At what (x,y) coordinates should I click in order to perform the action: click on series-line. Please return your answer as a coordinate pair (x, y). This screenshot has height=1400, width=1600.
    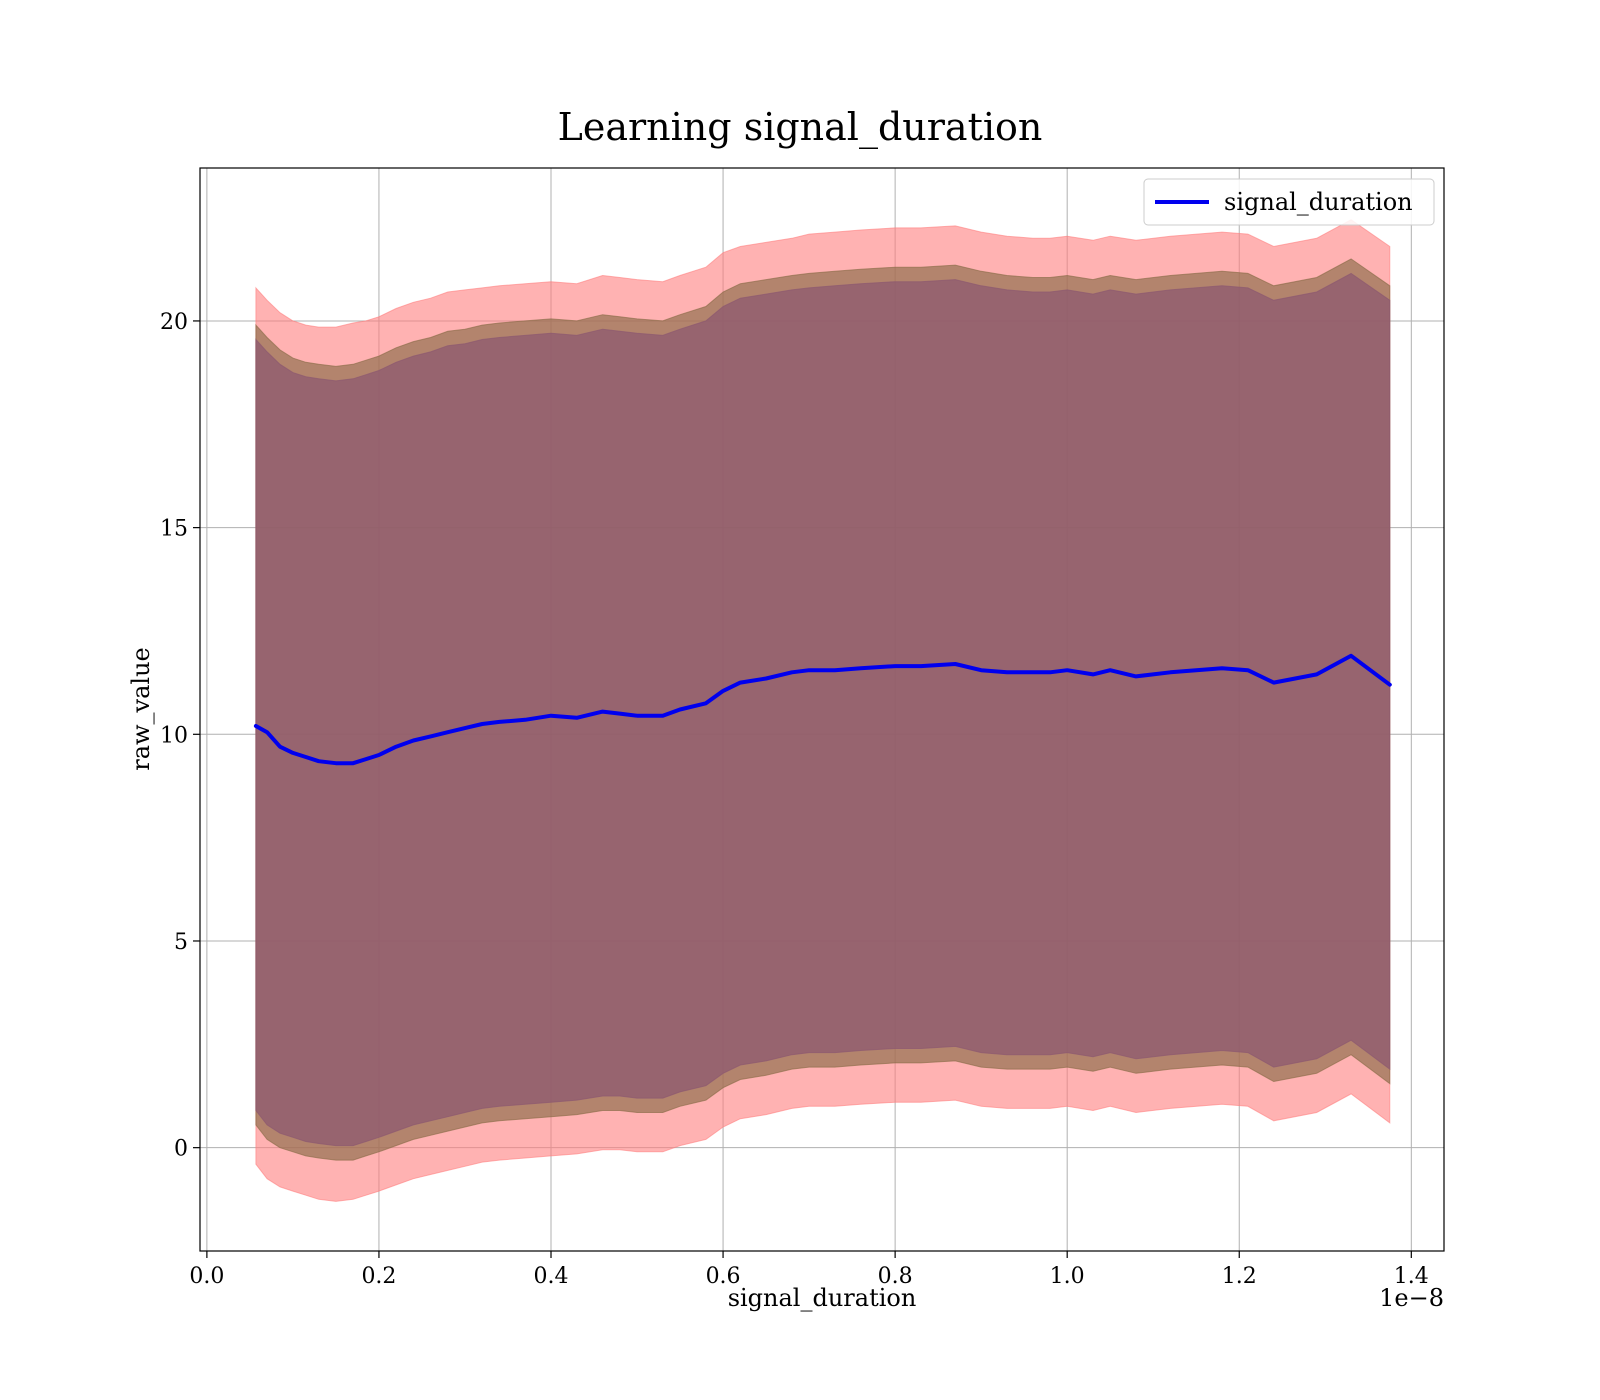
    Looking at the image, I should click on (822, 709).